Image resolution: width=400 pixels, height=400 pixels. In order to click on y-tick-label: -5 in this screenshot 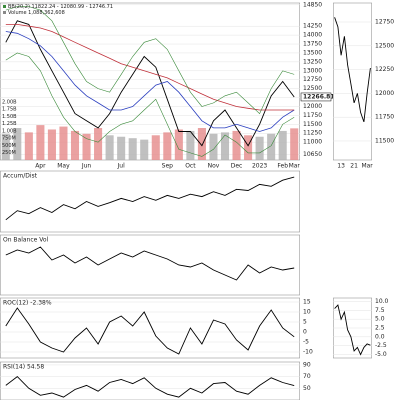, I will do `click(306, 342)`.